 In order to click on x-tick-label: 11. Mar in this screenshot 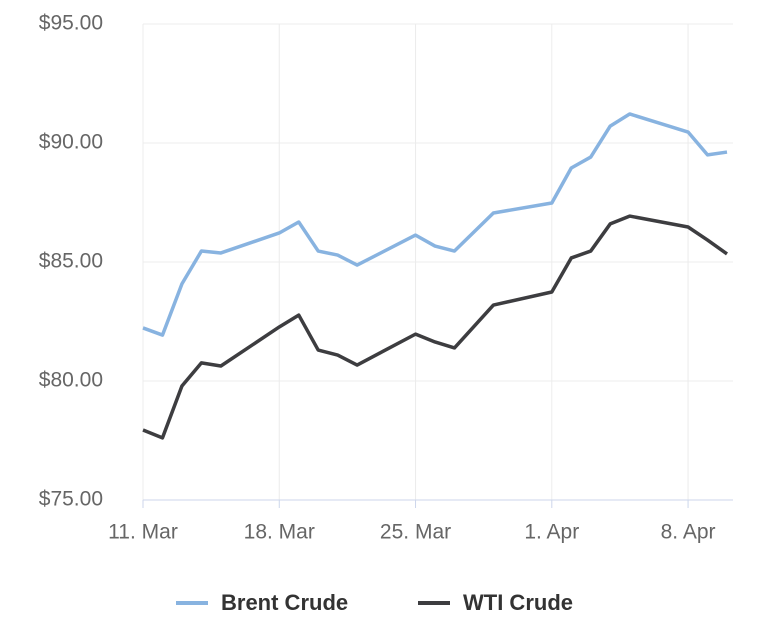, I will do `click(143, 532)`.